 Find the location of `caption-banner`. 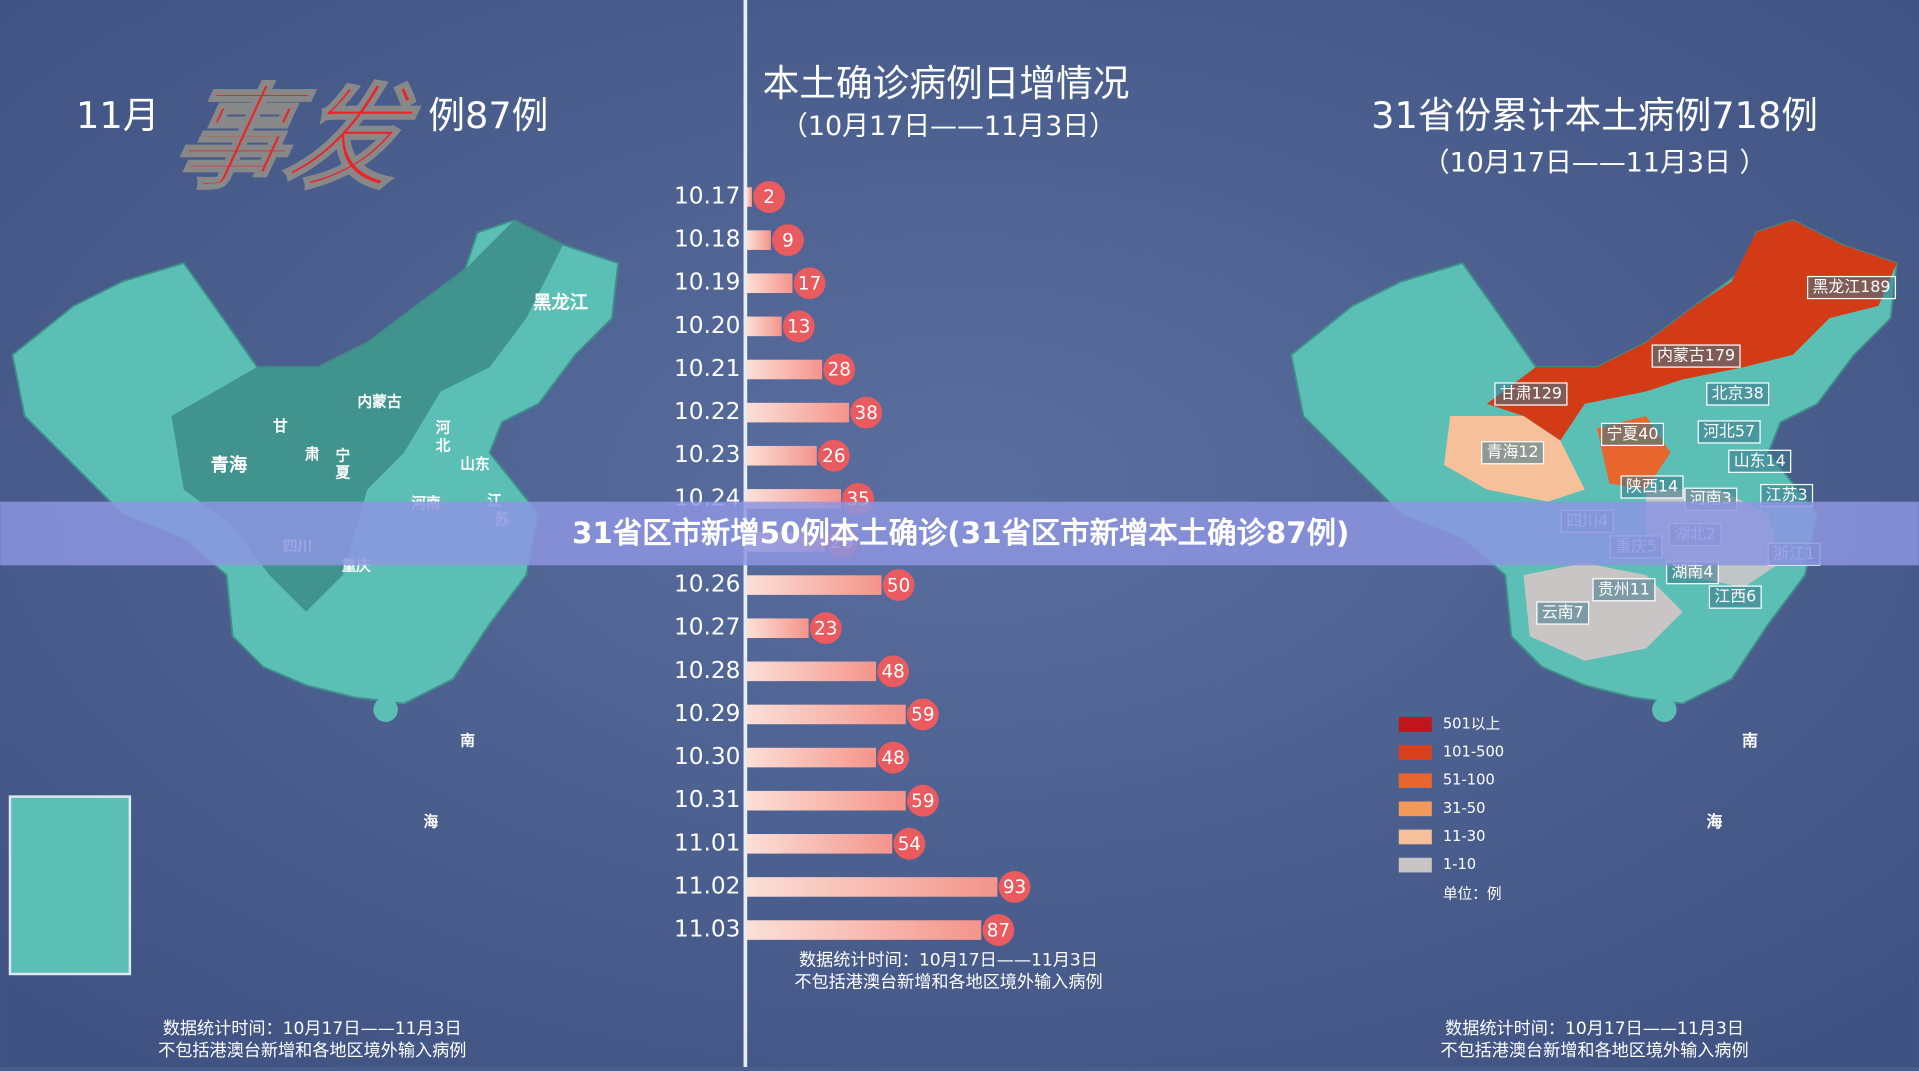

caption-banner is located at coordinates (959, 533).